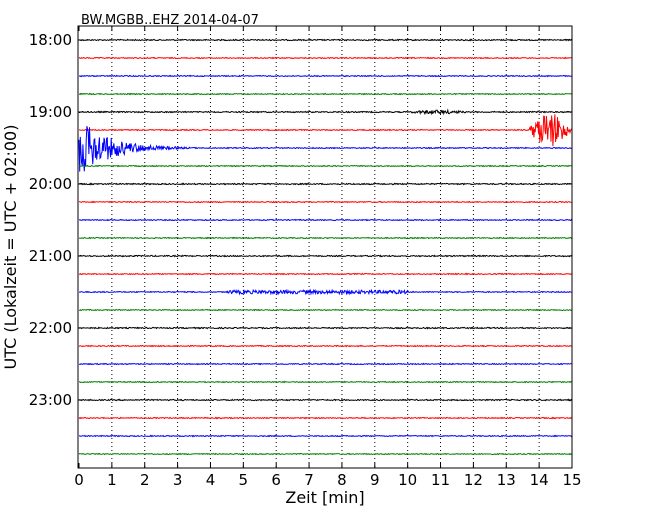  I want to click on x-tick-label: 3, so click(178, 480).